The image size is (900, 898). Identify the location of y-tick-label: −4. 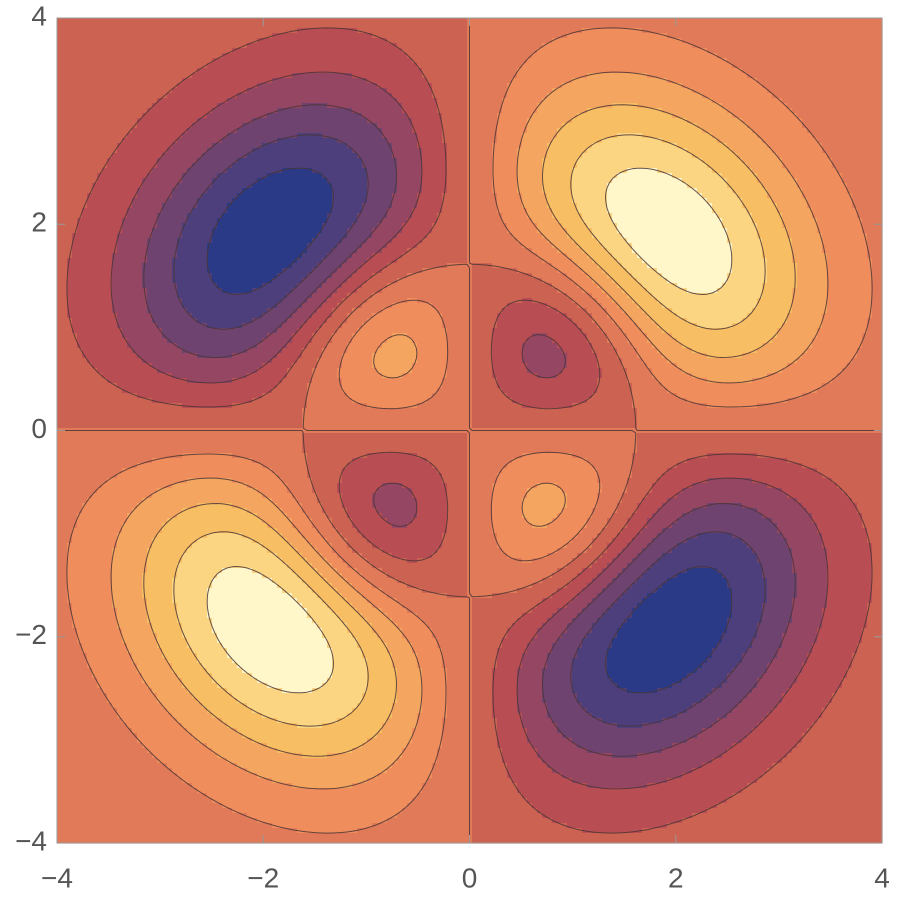
(31, 840).